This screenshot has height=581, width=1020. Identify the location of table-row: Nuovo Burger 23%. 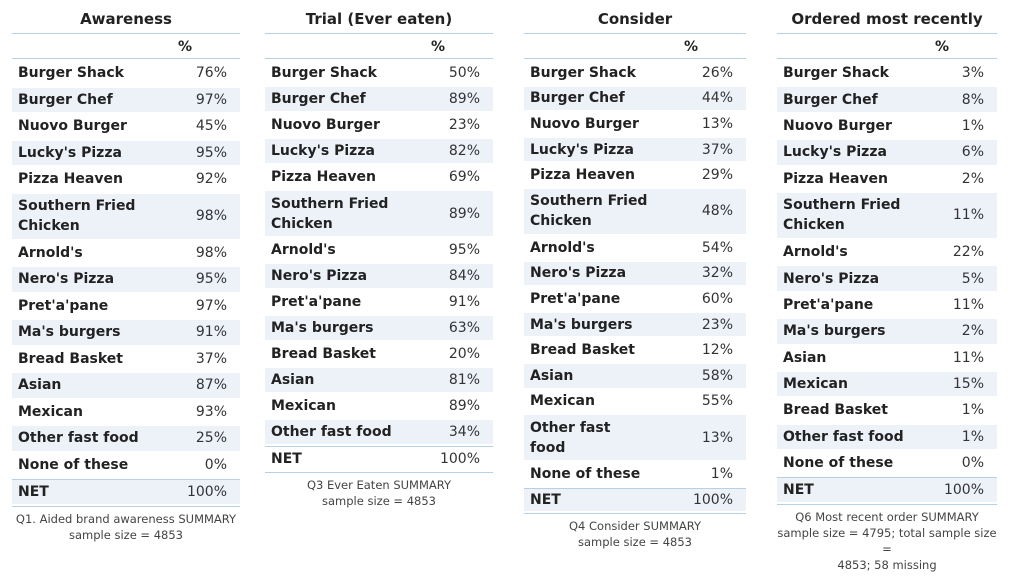
(379, 125).